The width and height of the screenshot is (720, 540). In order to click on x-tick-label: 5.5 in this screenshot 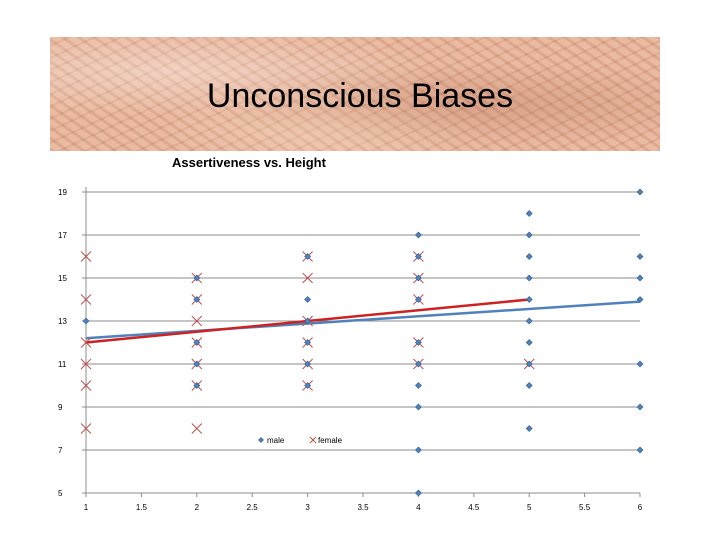, I will do `click(585, 507)`.